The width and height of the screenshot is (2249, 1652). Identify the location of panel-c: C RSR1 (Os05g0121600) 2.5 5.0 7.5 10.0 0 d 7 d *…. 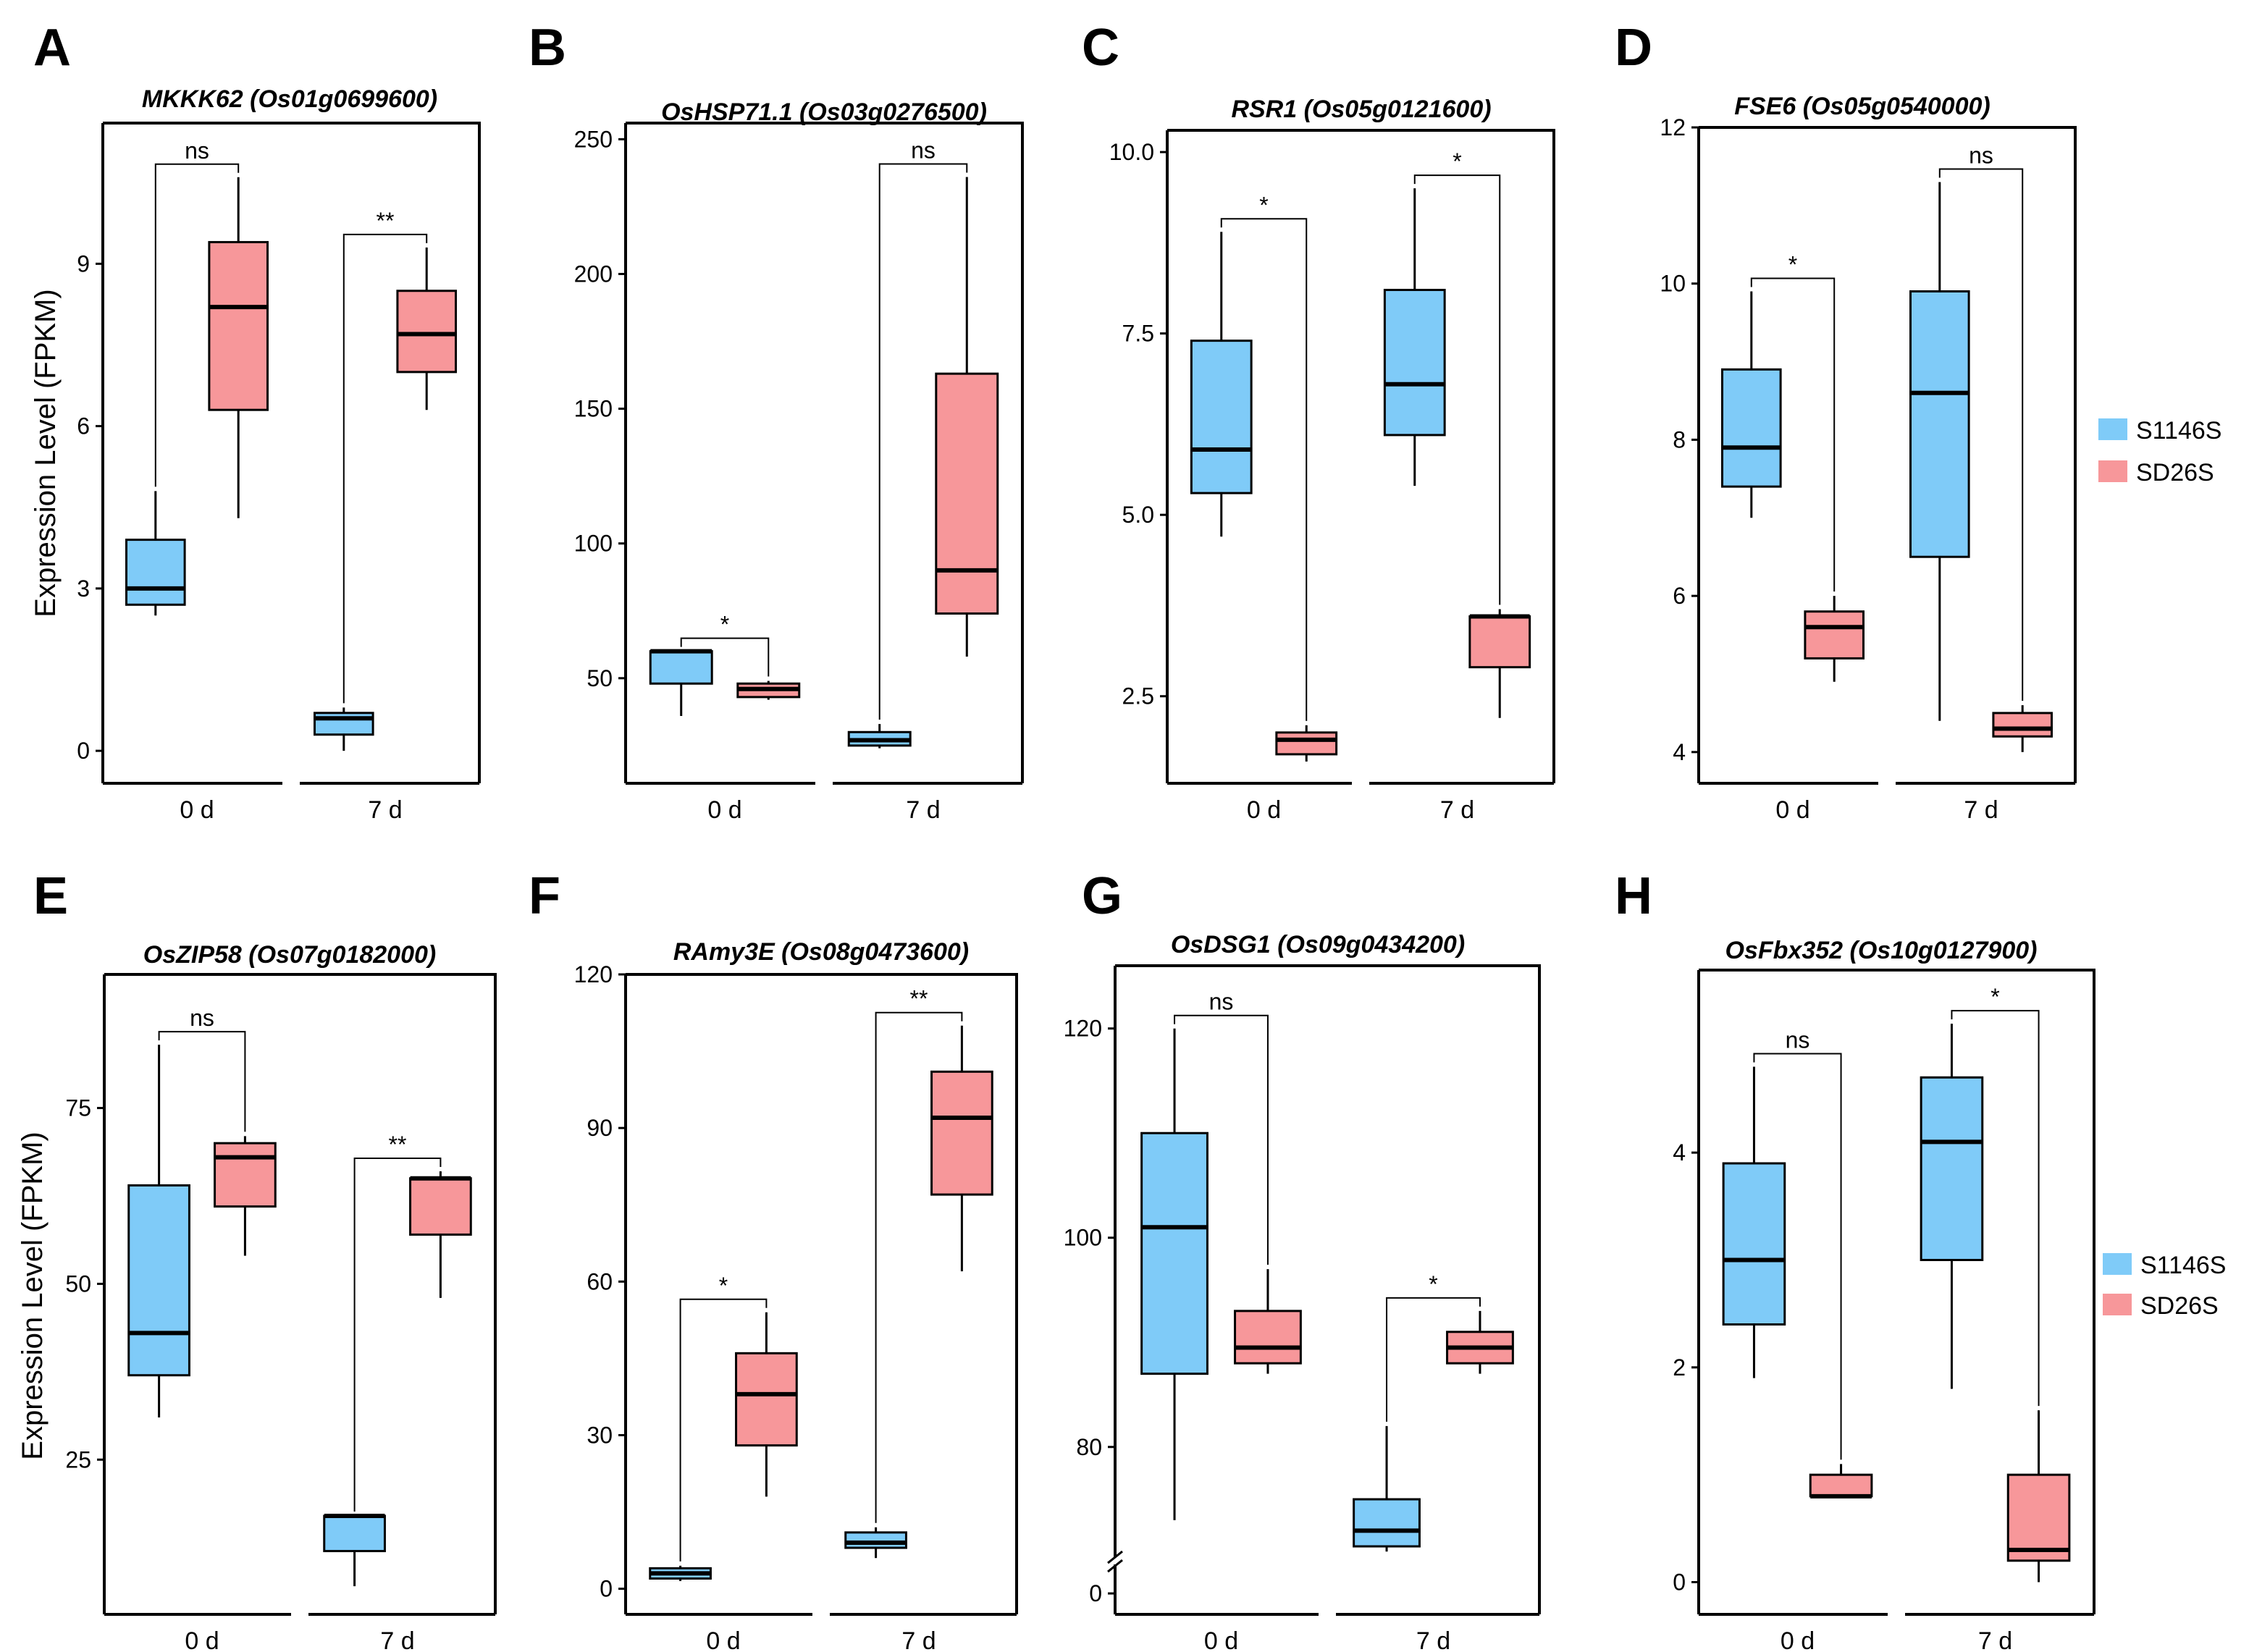
(1318, 422).